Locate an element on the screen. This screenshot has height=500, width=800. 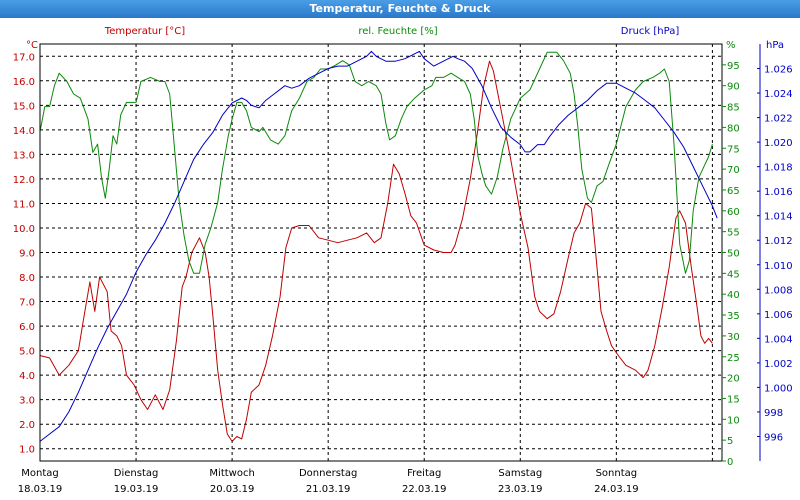
x-tick-date-label: 18.03.19 is located at coordinates (40, 489).